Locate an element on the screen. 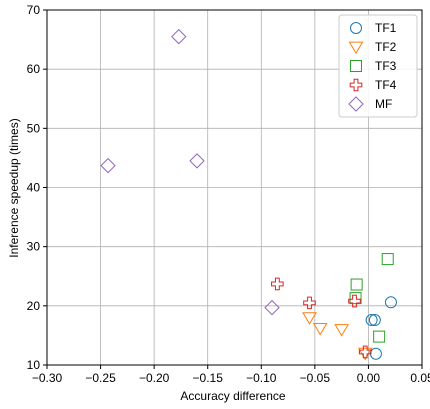 This screenshot has height=409, width=430. legend-tf1-marker is located at coordinates (356, 28).